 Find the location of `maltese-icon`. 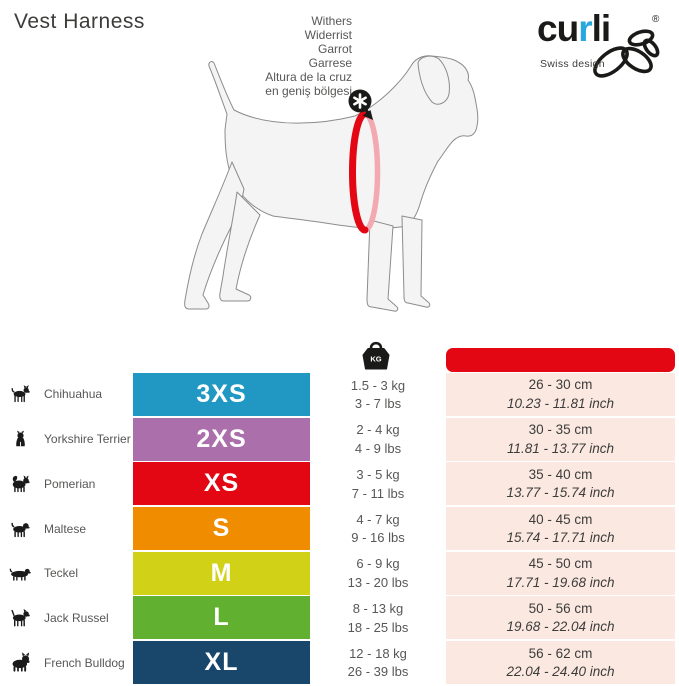

maltese-icon is located at coordinates (20, 528).